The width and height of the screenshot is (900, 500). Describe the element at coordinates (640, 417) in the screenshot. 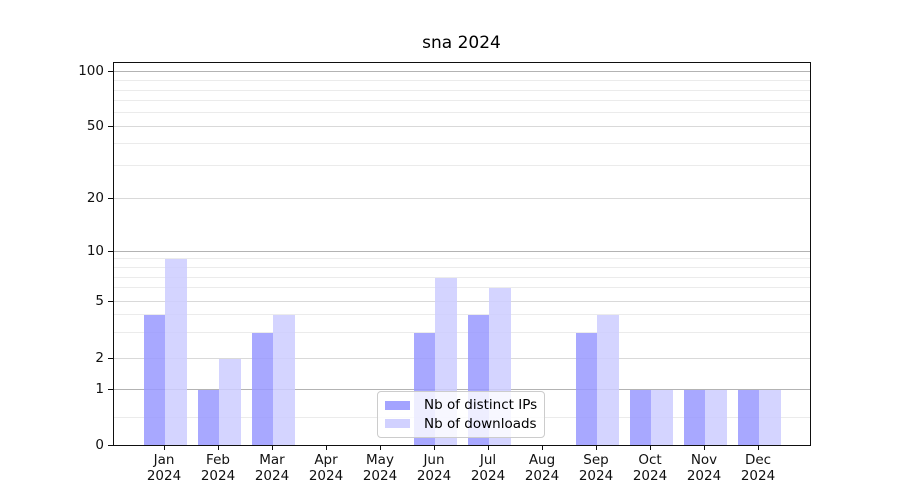

I see `bar-oct-distinct-ips` at that location.